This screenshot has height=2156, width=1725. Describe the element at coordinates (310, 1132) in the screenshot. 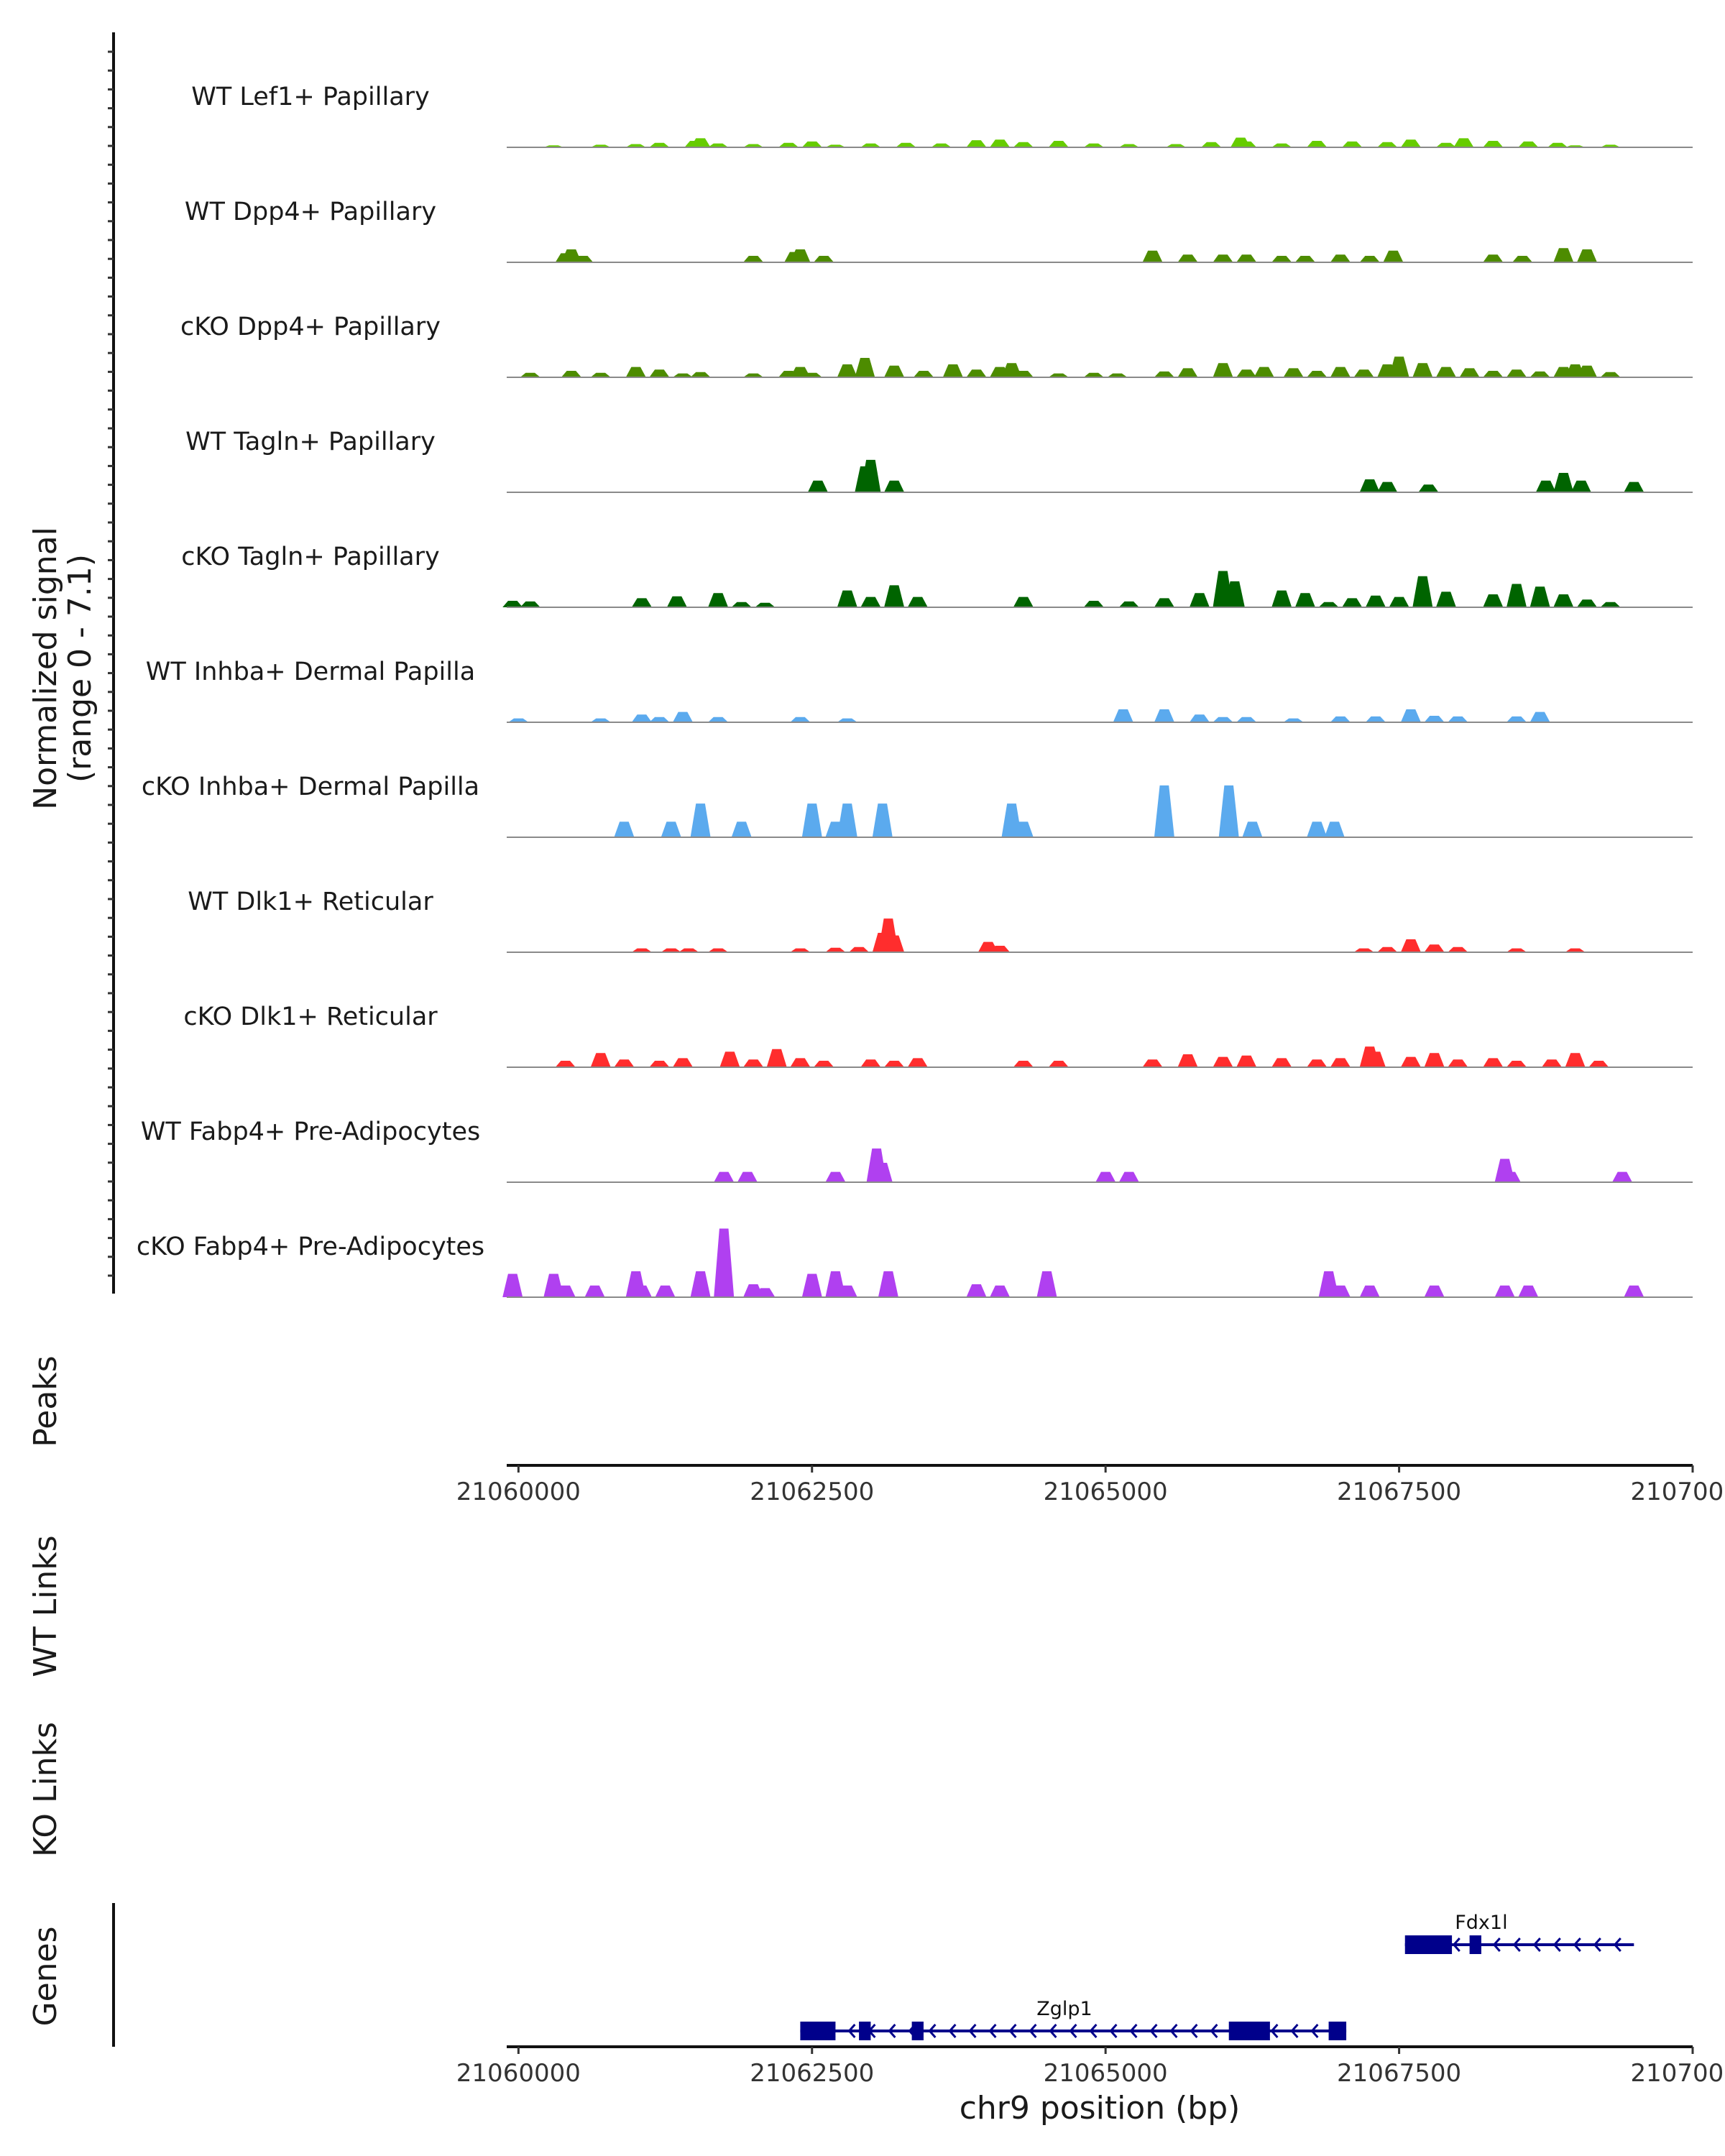

I see `track-label: WT Fabp4+ Pre-Adipocytes` at that location.